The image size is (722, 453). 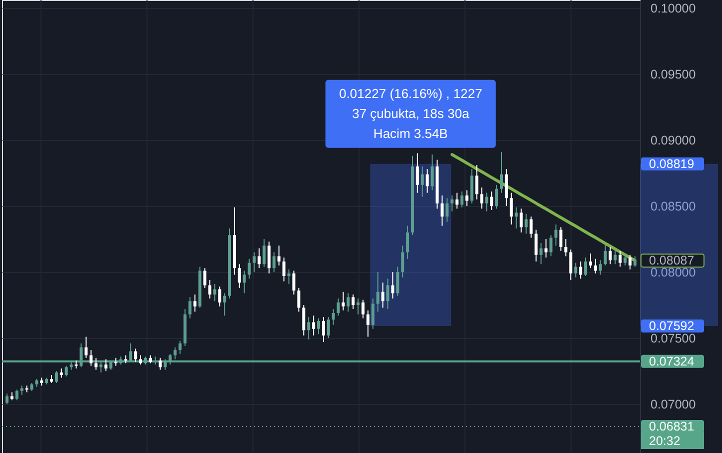 I want to click on text: 0.07592, so click(x=671, y=325).